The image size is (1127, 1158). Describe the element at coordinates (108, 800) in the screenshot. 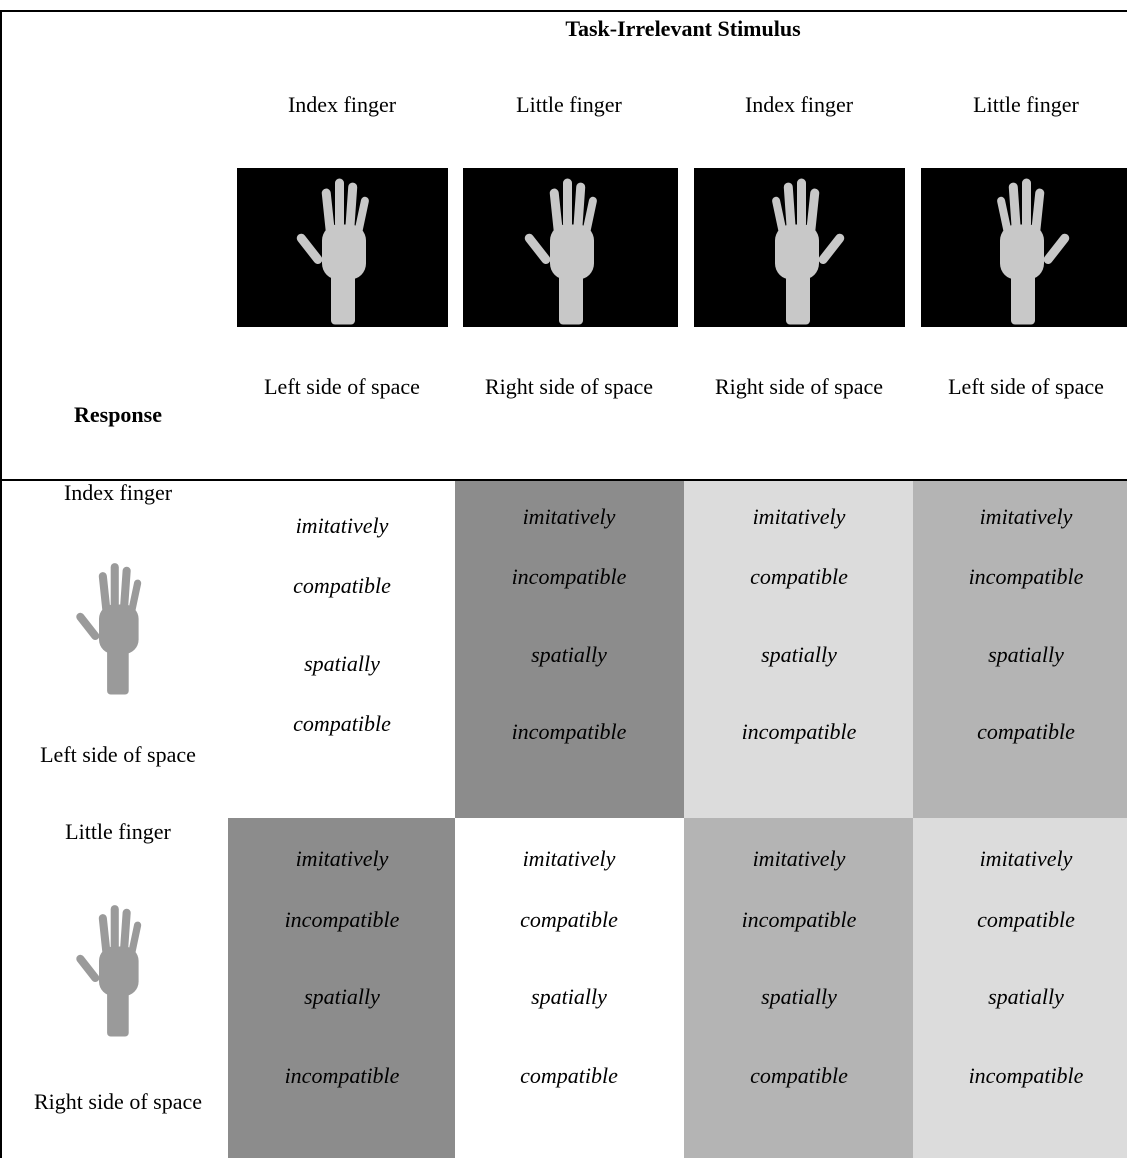

I see `response-hands` at that location.